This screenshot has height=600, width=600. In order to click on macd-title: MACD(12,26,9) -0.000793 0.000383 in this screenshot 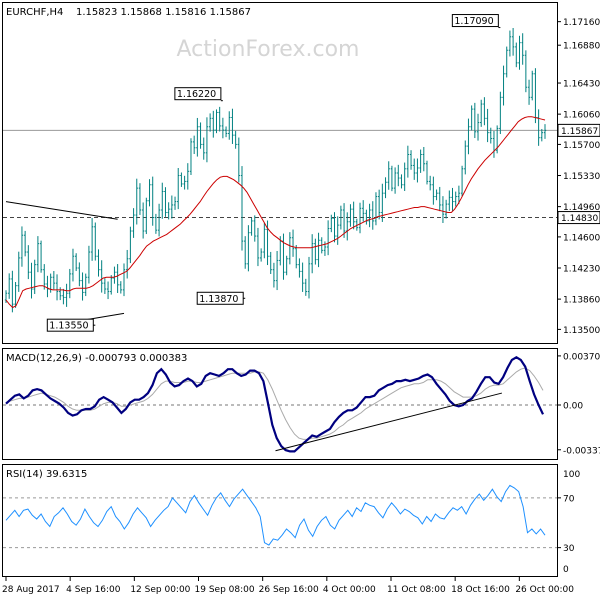, I will do `click(96, 358)`.